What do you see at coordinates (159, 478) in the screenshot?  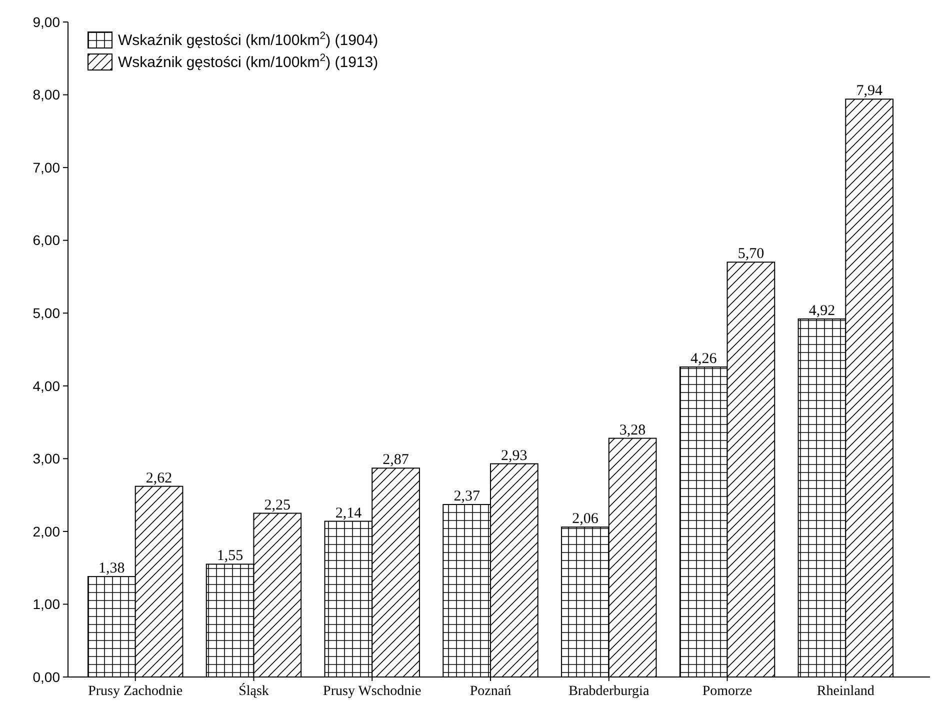 I see `data-label: 2,62` at bounding box center [159, 478].